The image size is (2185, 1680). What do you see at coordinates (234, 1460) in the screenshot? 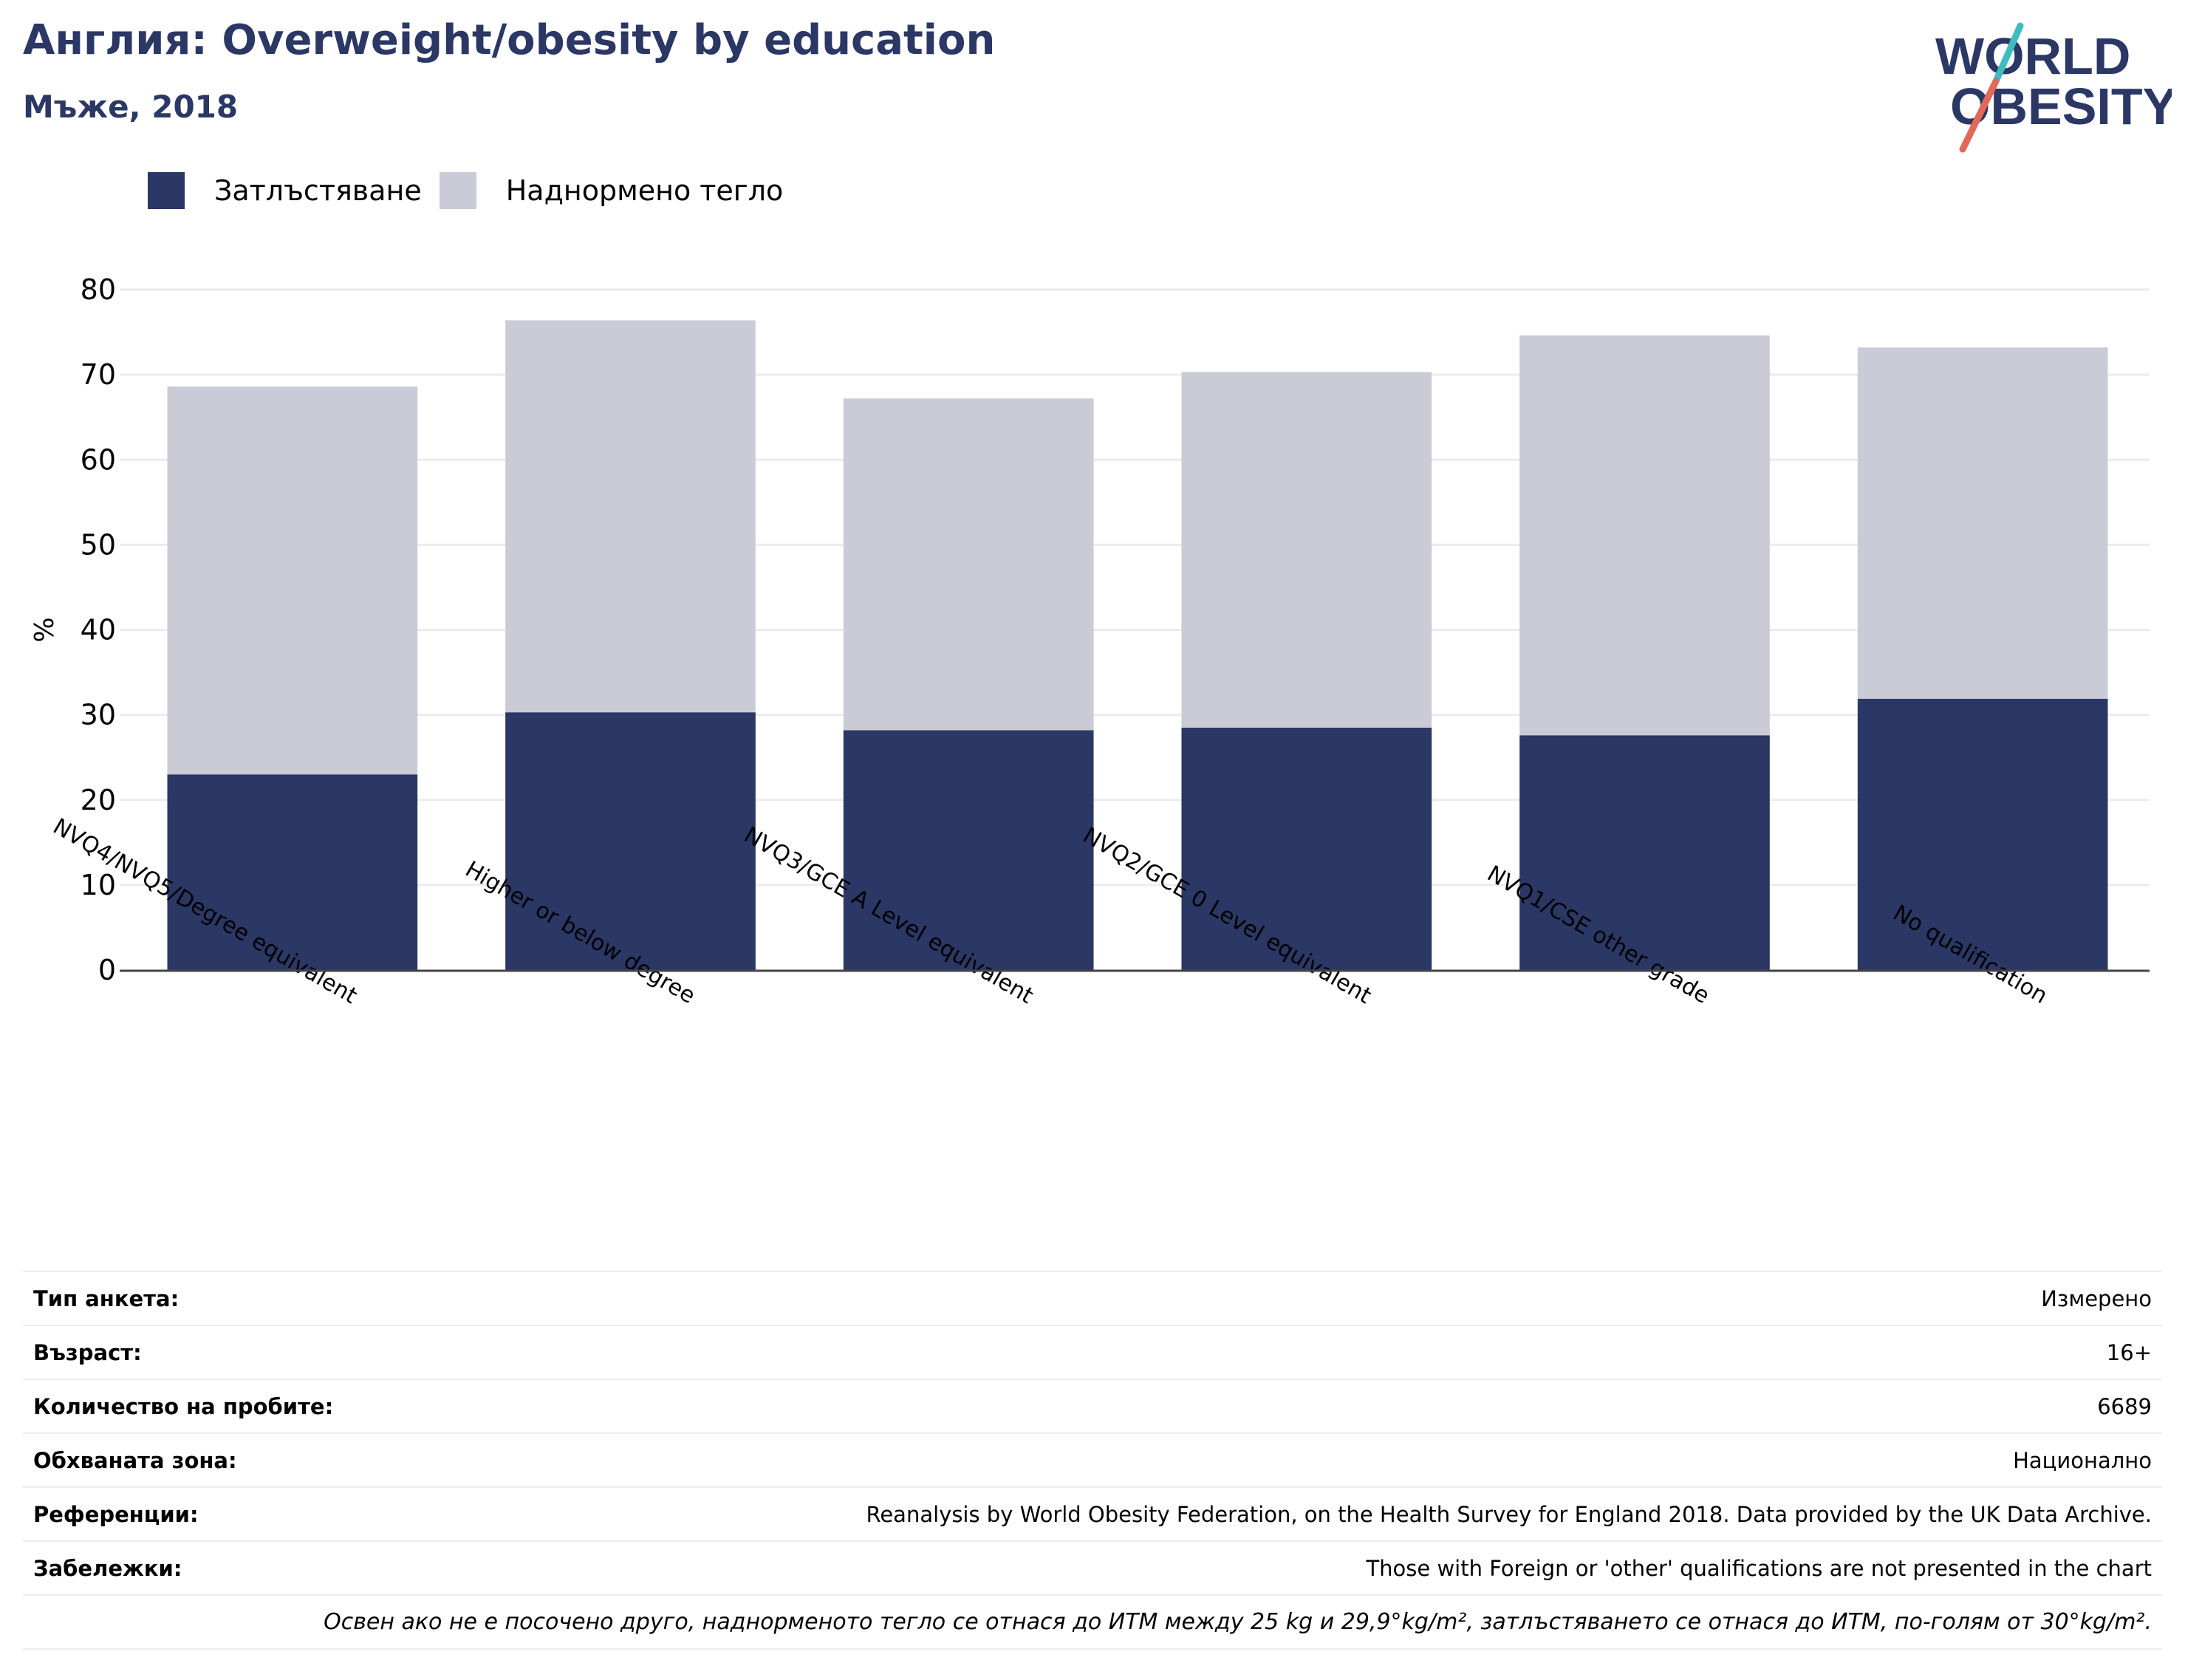
I see `info-label: Обхваната зона:` at bounding box center [234, 1460].